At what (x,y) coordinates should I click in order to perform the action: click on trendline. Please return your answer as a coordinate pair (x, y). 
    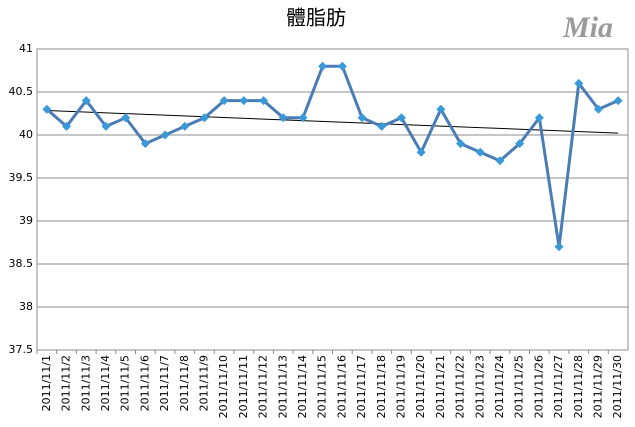
    Looking at the image, I should click on (332, 121).